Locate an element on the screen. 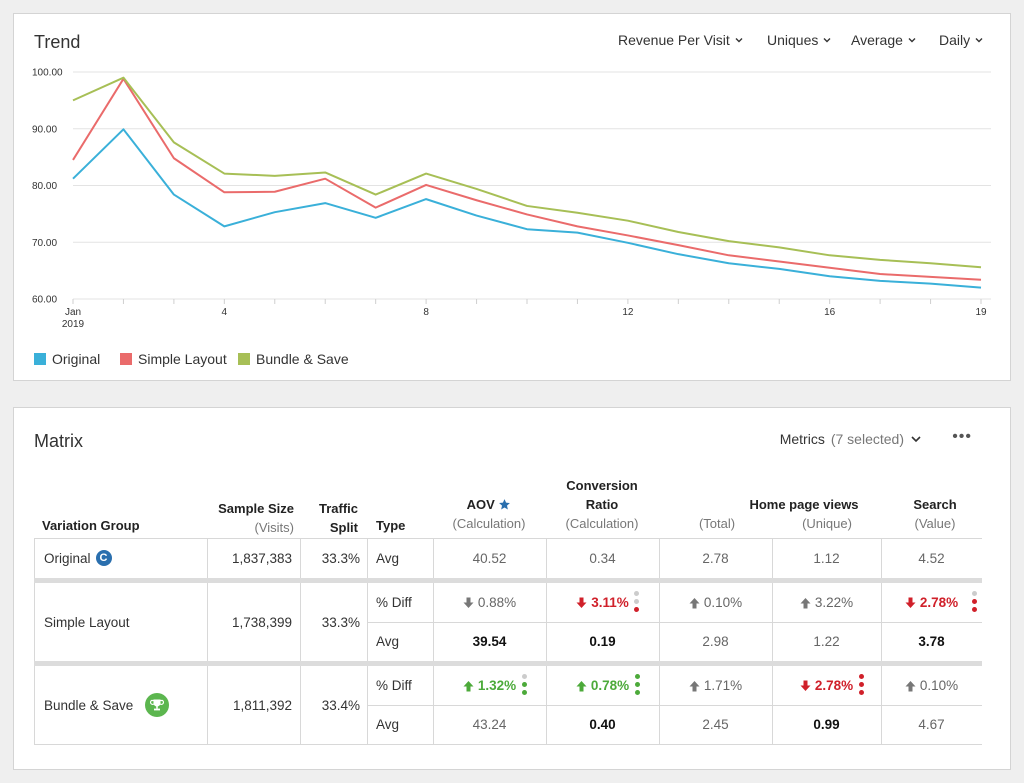  metrics-dropdown: Metrics (7 selected) is located at coordinates (851, 439).